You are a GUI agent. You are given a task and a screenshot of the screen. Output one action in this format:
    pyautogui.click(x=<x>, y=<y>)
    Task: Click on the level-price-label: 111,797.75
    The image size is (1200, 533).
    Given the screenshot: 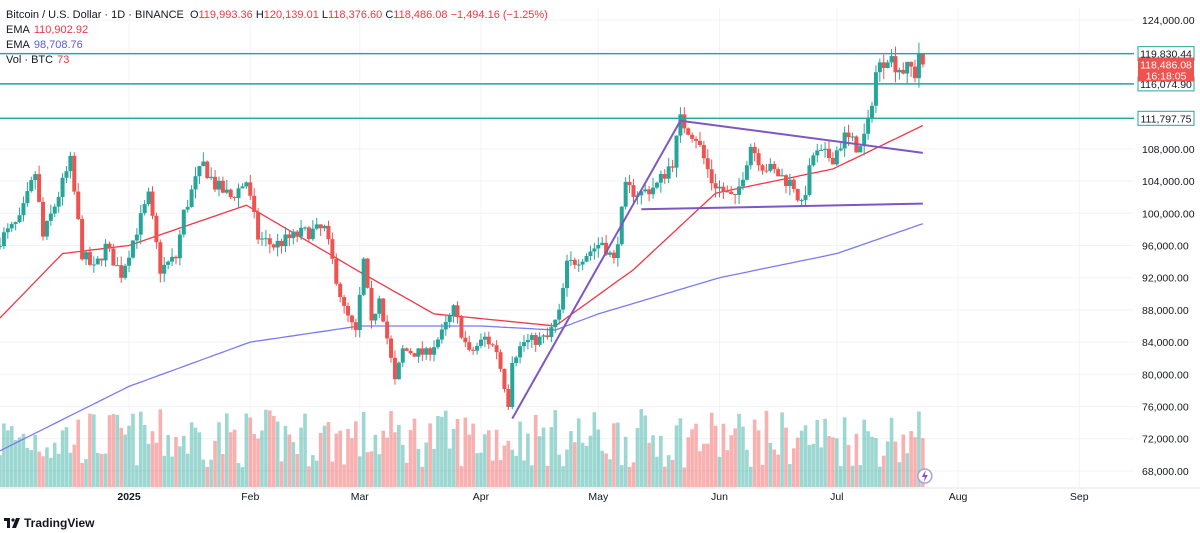 What is the action you would take?
    pyautogui.click(x=1166, y=119)
    